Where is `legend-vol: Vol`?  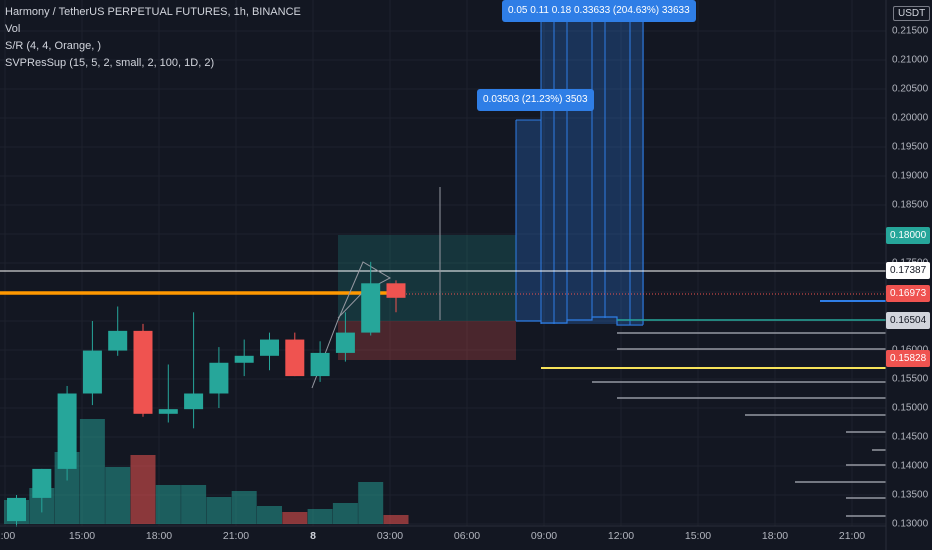
legend-vol: Vol is located at coordinates (13, 29).